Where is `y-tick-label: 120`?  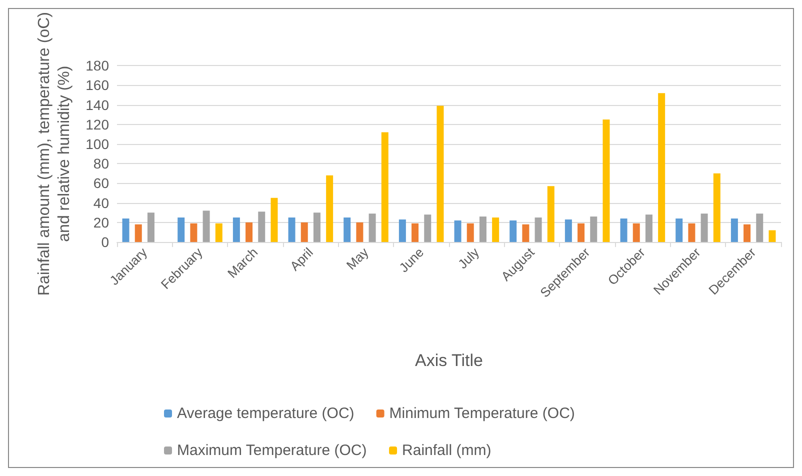
y-tick-label: 120 is located at coordinates (98, 124).